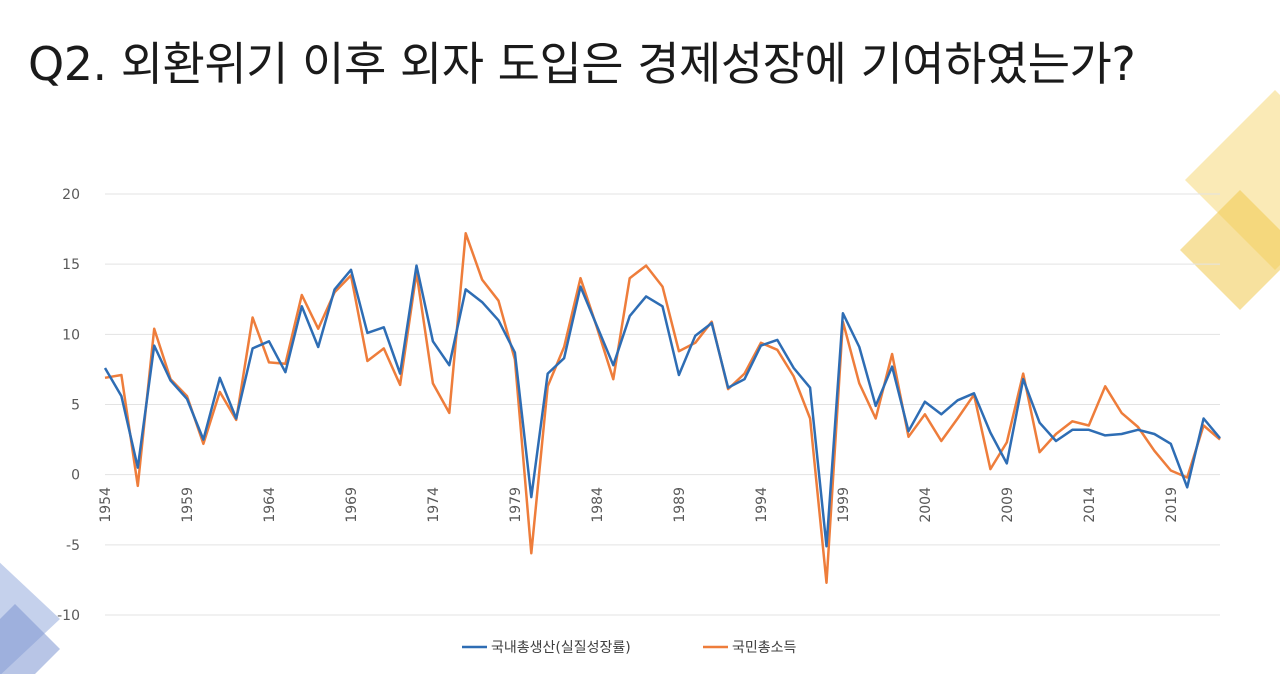  I want to click on x-tick-label: 1974, so click(434, 505).